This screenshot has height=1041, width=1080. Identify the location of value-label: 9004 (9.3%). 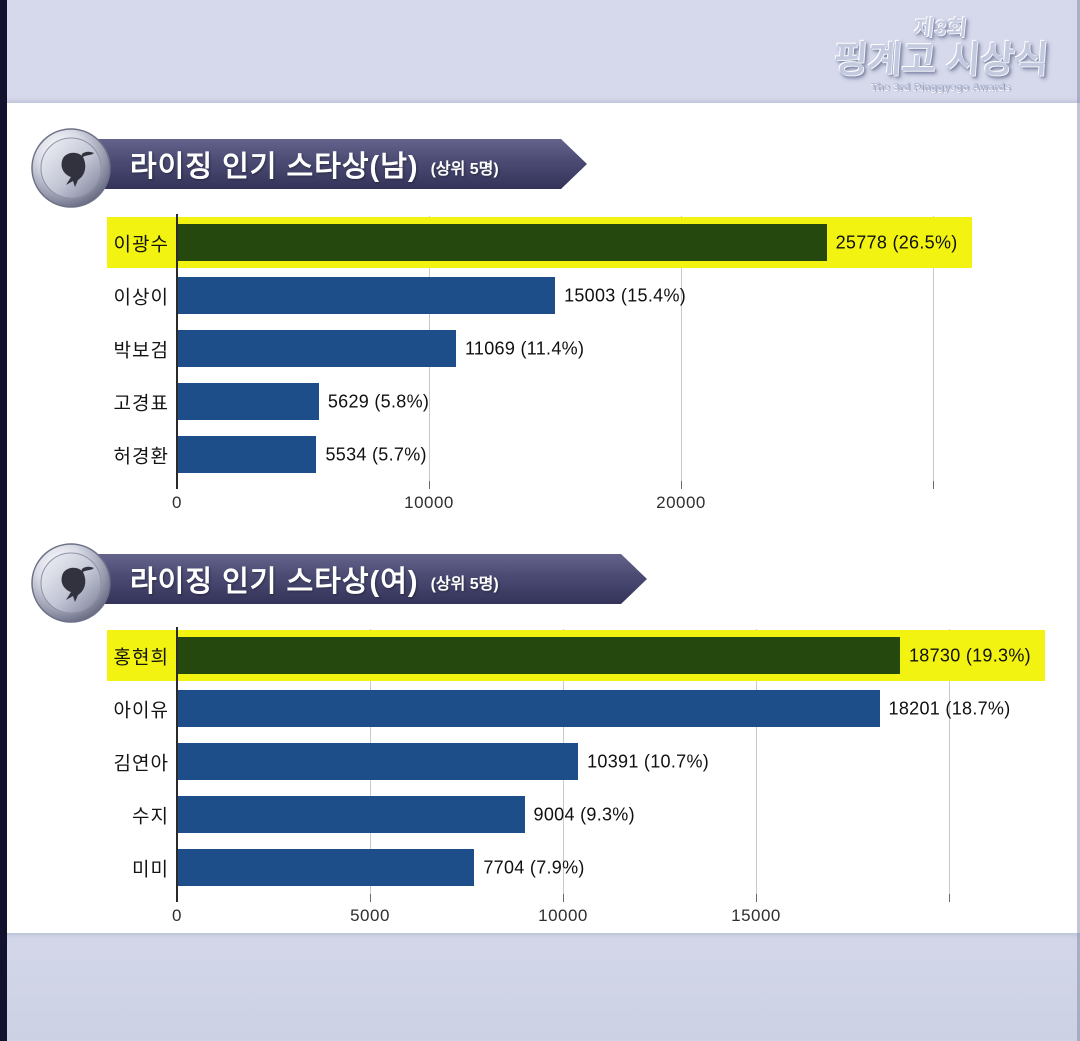
(584, 814).